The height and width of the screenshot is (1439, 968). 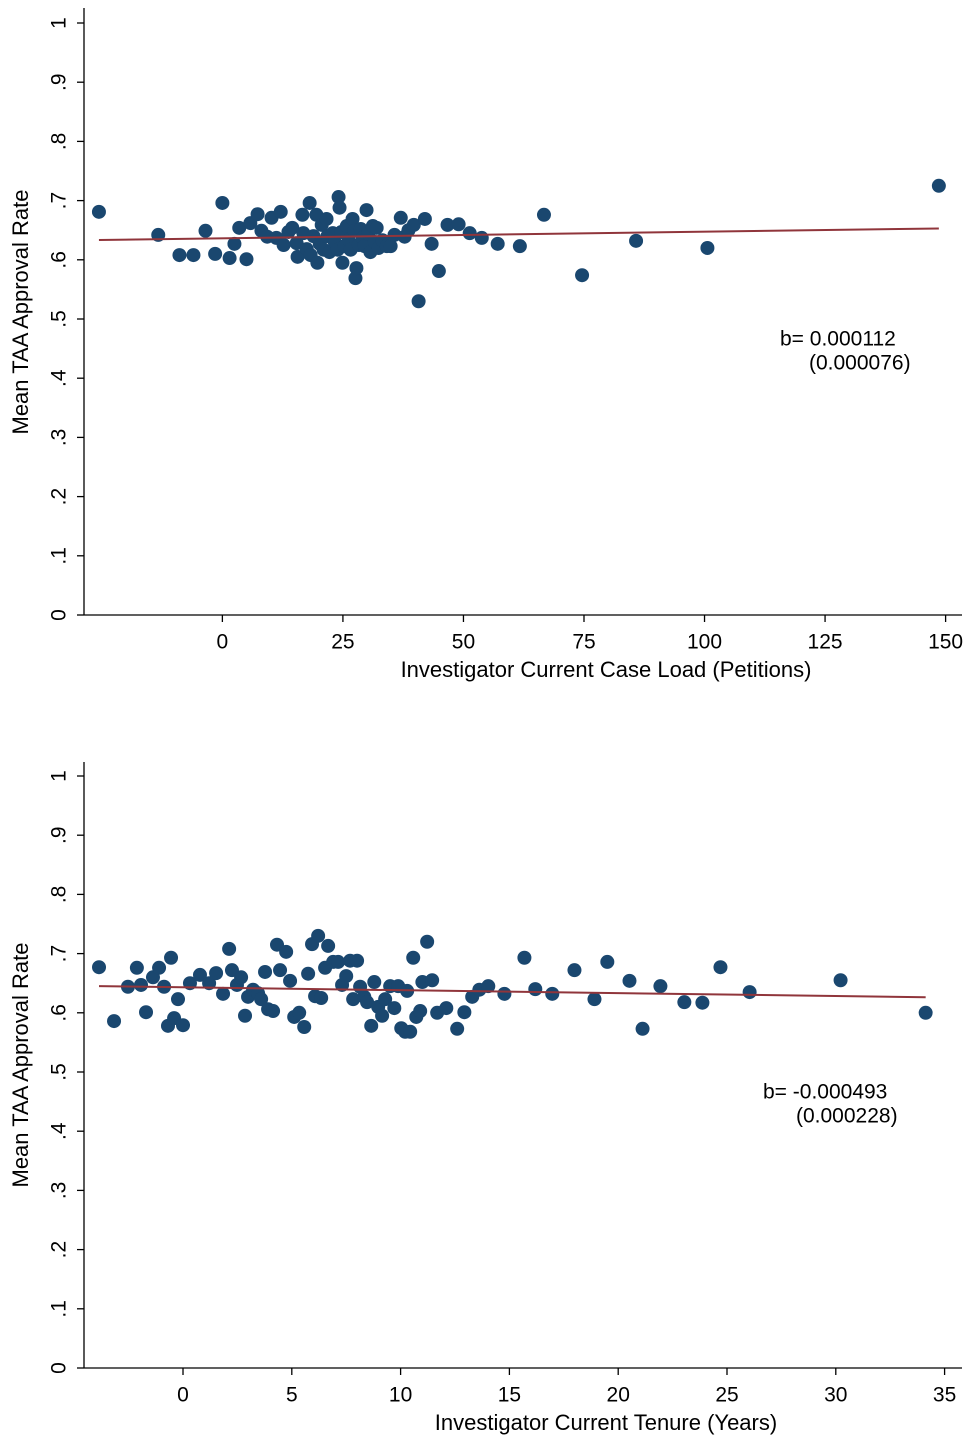 I want to click on y-tick-label: .3, so click(x=59, y=438).